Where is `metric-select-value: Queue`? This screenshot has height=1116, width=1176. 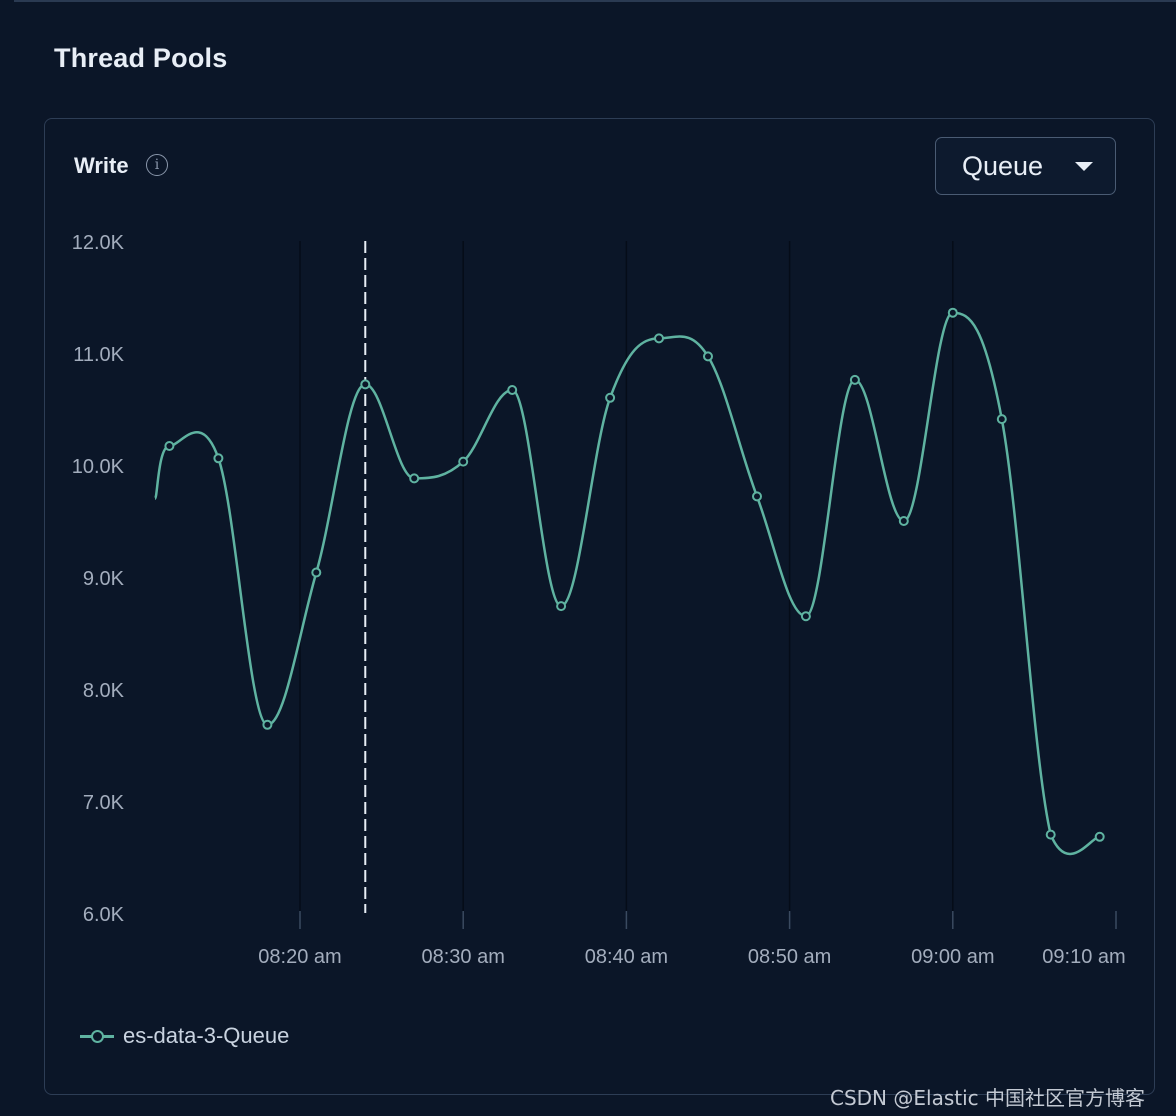
metric-select-value: Queue is located at coordinates (1003, 166).